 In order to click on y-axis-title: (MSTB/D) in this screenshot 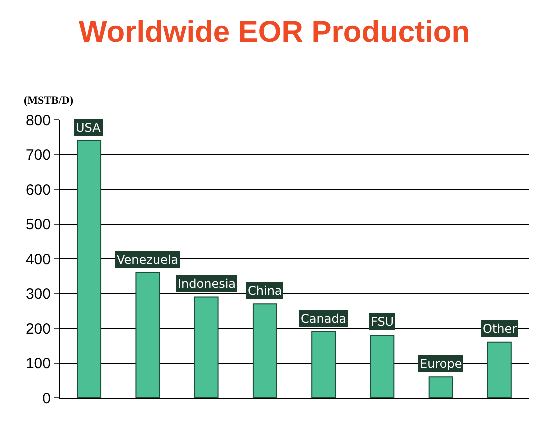, I will do `click(49, 101)`.